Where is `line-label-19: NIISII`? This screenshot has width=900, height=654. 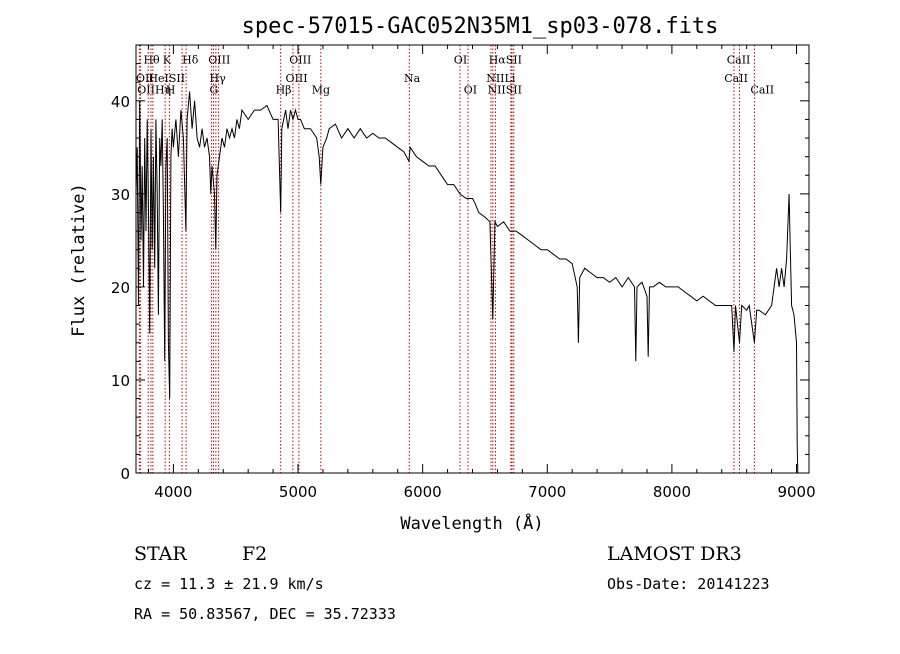
line-label-19: NIISII is located at coordinates (504, 89).